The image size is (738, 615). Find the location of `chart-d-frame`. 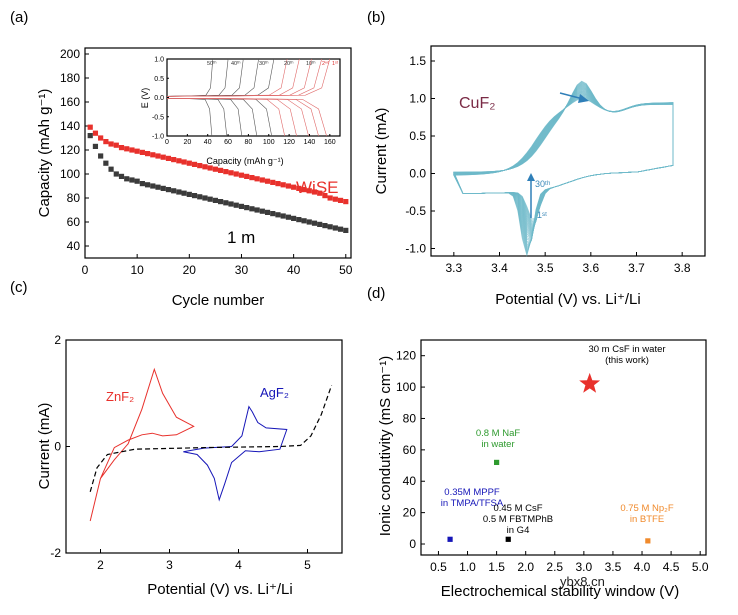

chart-d-frame is located at coordinates (563, 447).